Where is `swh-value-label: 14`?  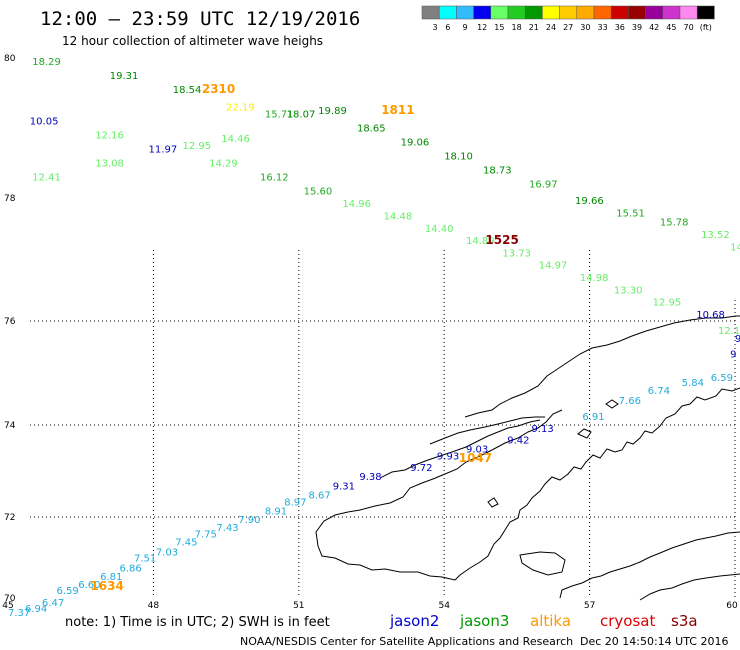
swh-value-label: 14 is located at coordinates (735, 247).